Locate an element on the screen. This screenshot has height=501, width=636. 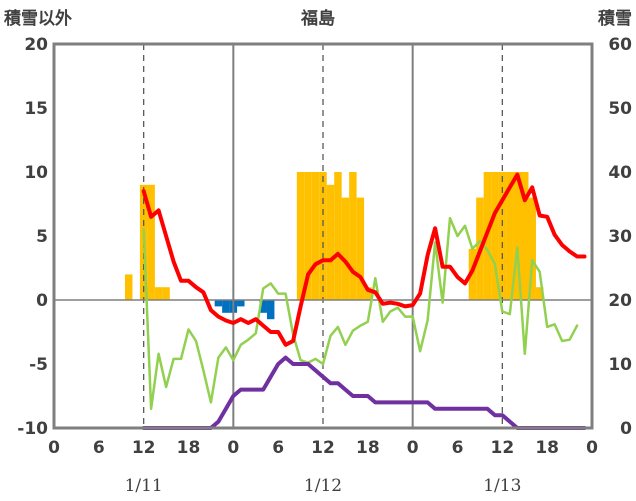
left-tick-label: 10 is located at coordinates (36, 173).